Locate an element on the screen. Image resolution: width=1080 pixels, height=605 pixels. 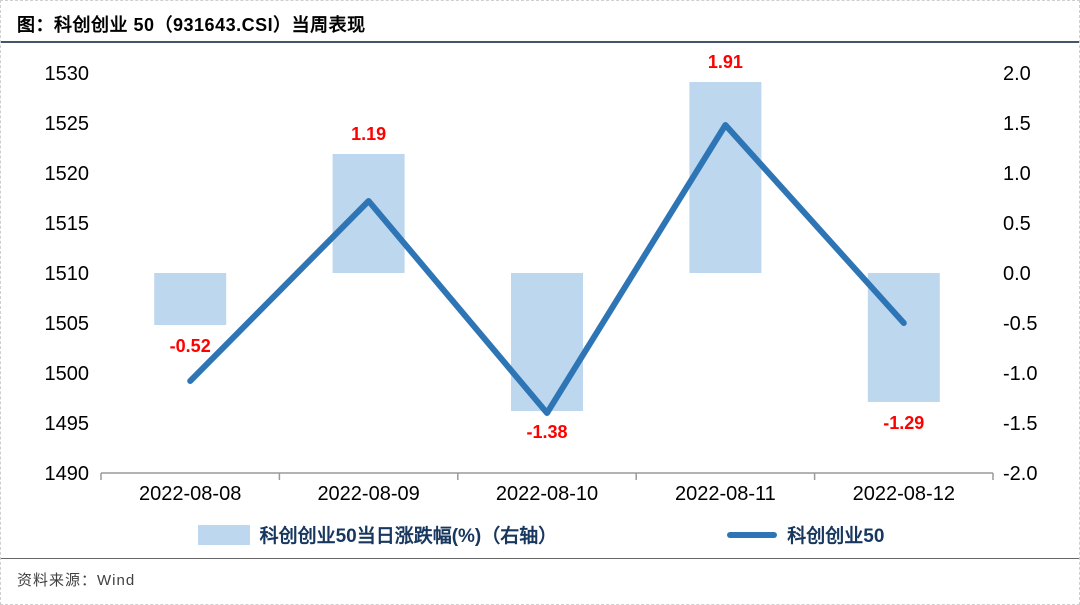
bar-value-label: -1.29 is located at coordinates (903, 423).